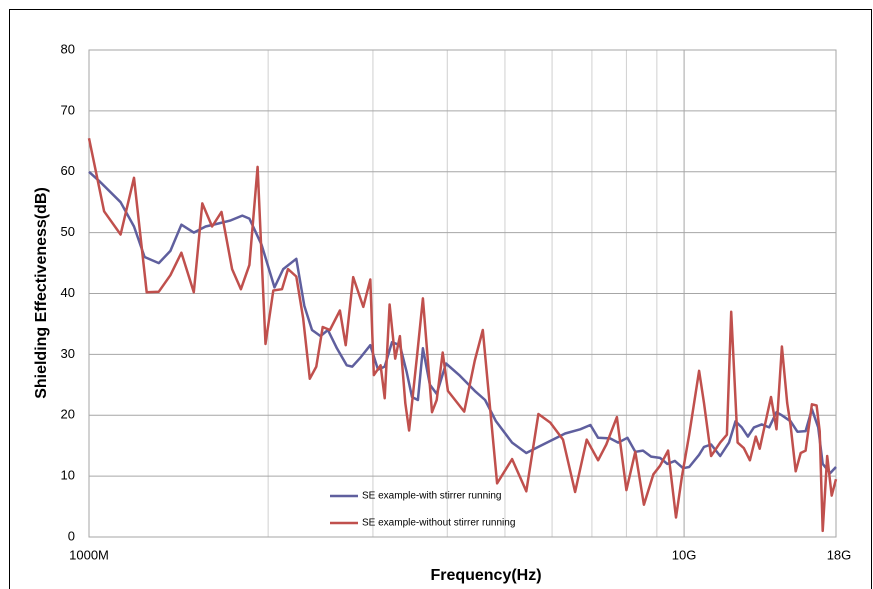  What do you see at coordinates (68, 170) in the screenshot?
I see `y-tick-label: 60` at bounding box center [68, 170].